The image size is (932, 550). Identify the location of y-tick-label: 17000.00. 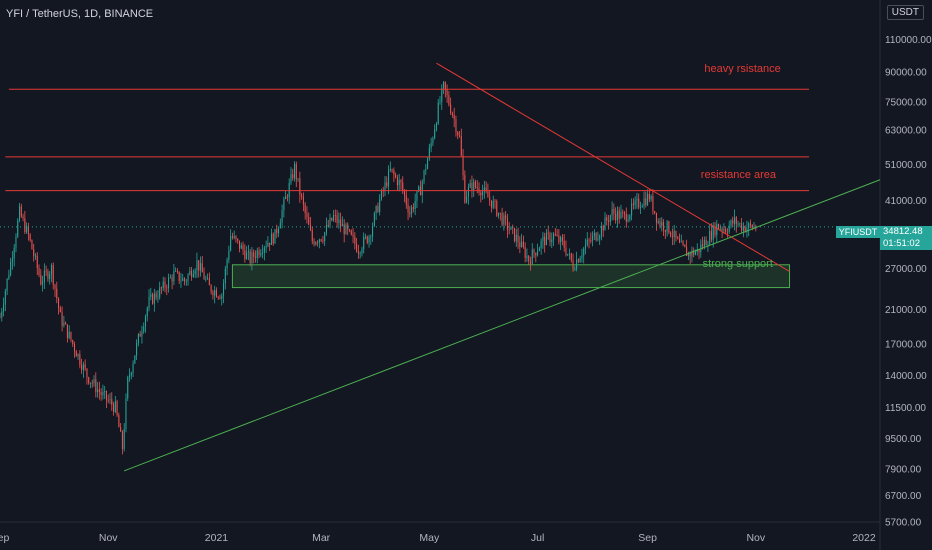
(906, 344).